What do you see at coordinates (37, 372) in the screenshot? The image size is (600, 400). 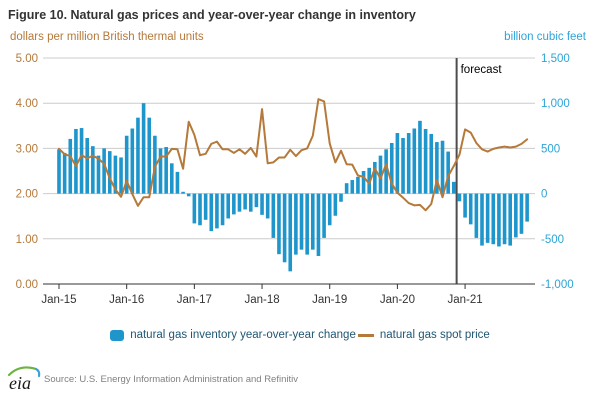 I see `eia-logo-blue-swoosh` at bounding box center [37, 372].